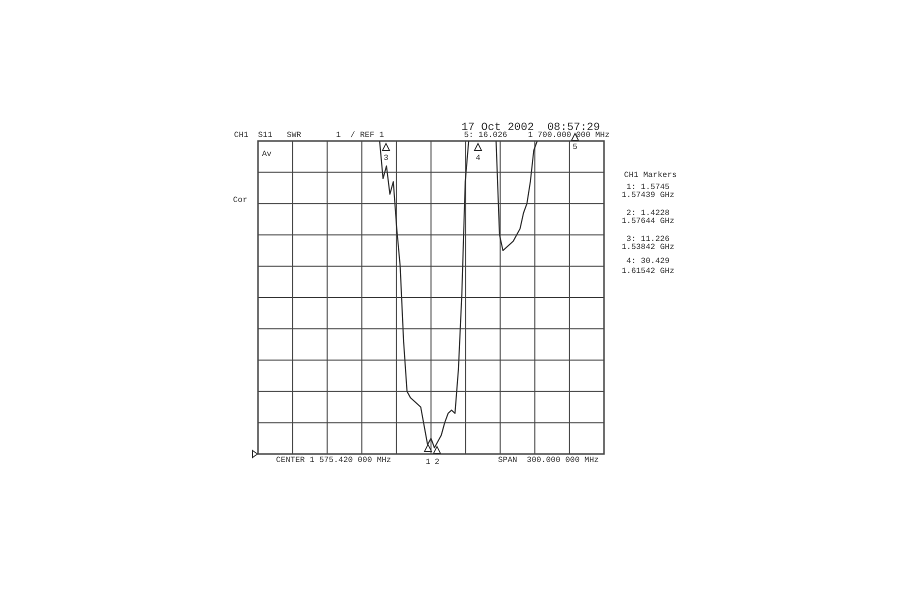  What do you see at coordinates (241, 135) in the screenshot?
I see `text: CH1` at bounding box center [241, 135].